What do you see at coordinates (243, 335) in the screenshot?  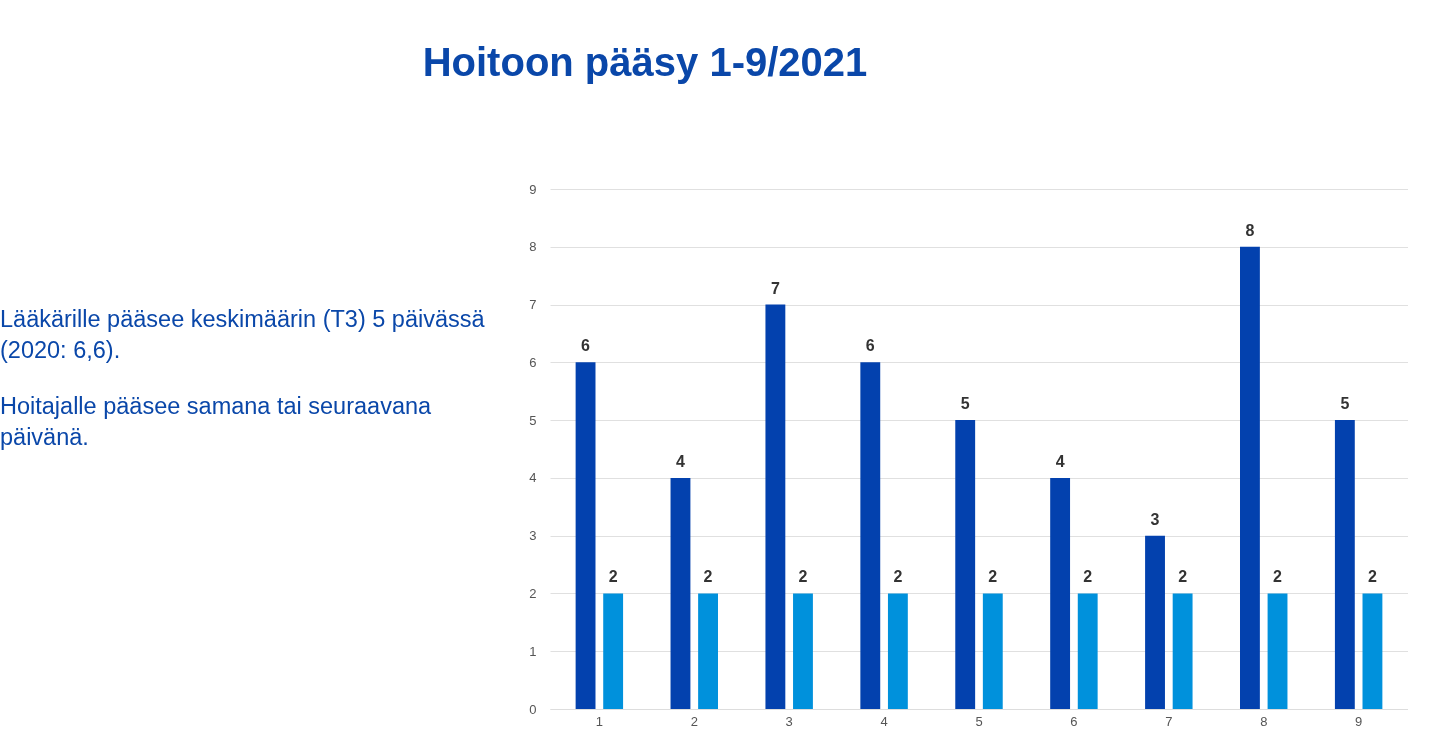 I see `text: Lääkärille pääsee keskimäärin (T3) 5 päivässä (2020: 6,6).` at bounding box center [243, 335].